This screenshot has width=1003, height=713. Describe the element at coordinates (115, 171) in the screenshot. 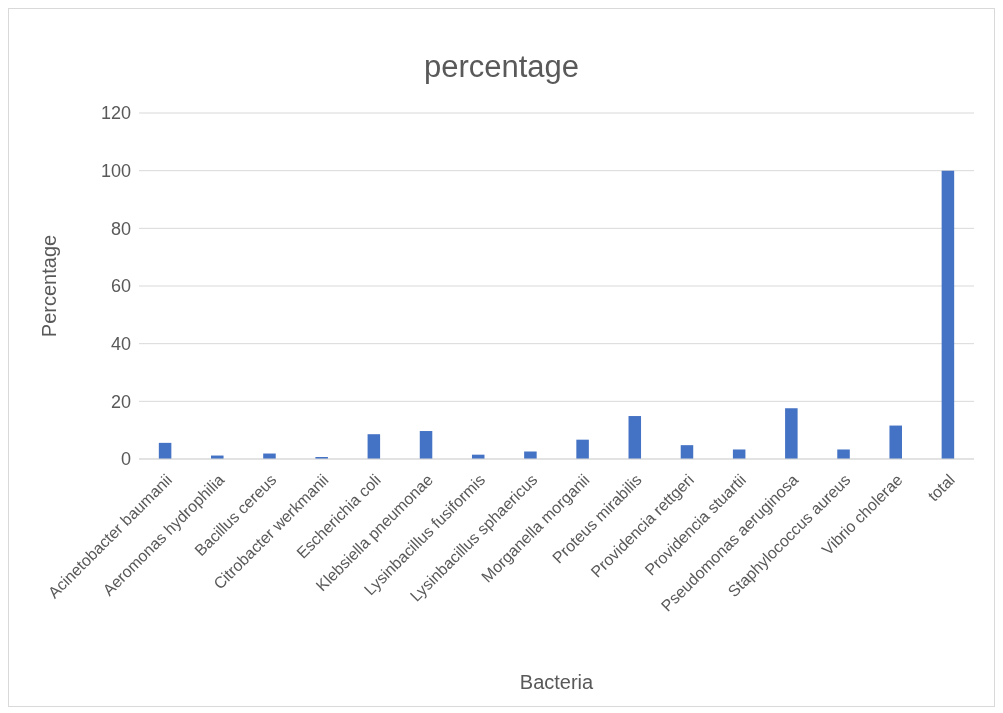

I see `y-tick-label: 100` at that location.